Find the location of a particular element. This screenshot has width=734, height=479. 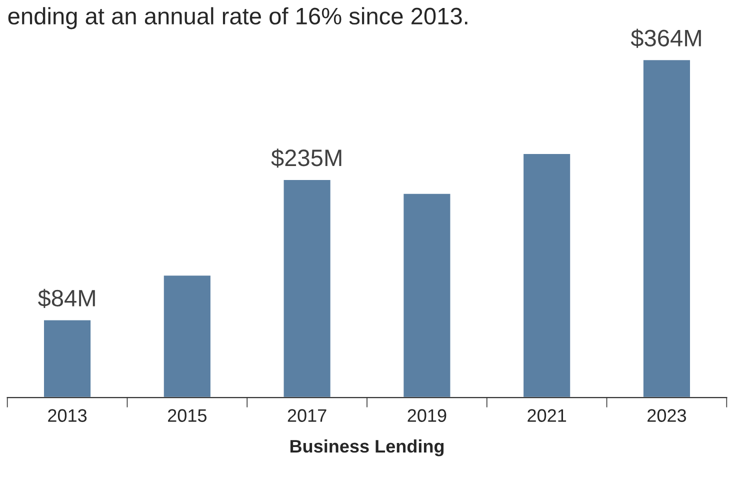

x-tick-label: 2013 is located at coordinates (67, 415).